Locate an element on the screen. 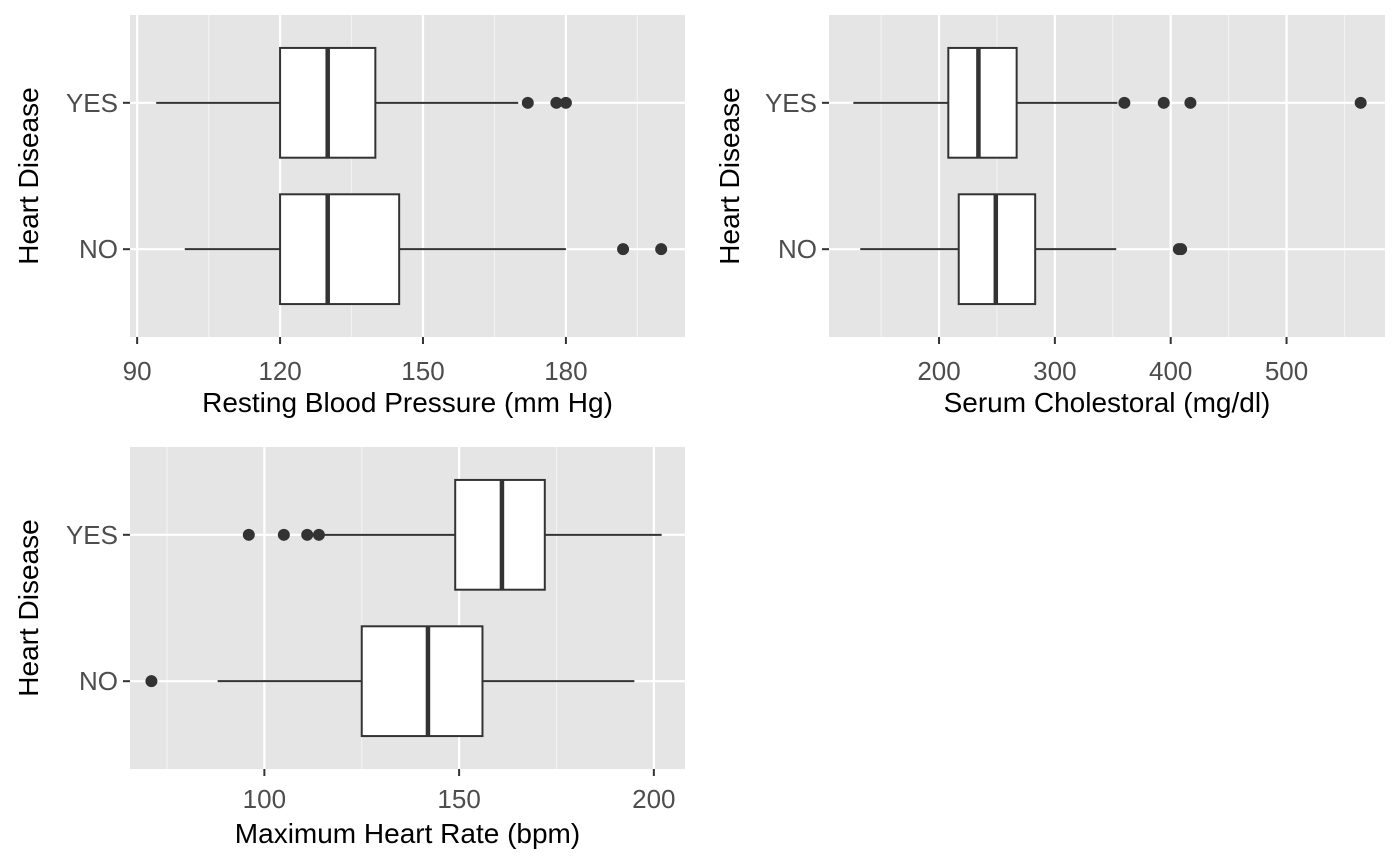 This screenshot has height=865, width=1400. x-tick-label: 180 is located at coordinates (565, 371).